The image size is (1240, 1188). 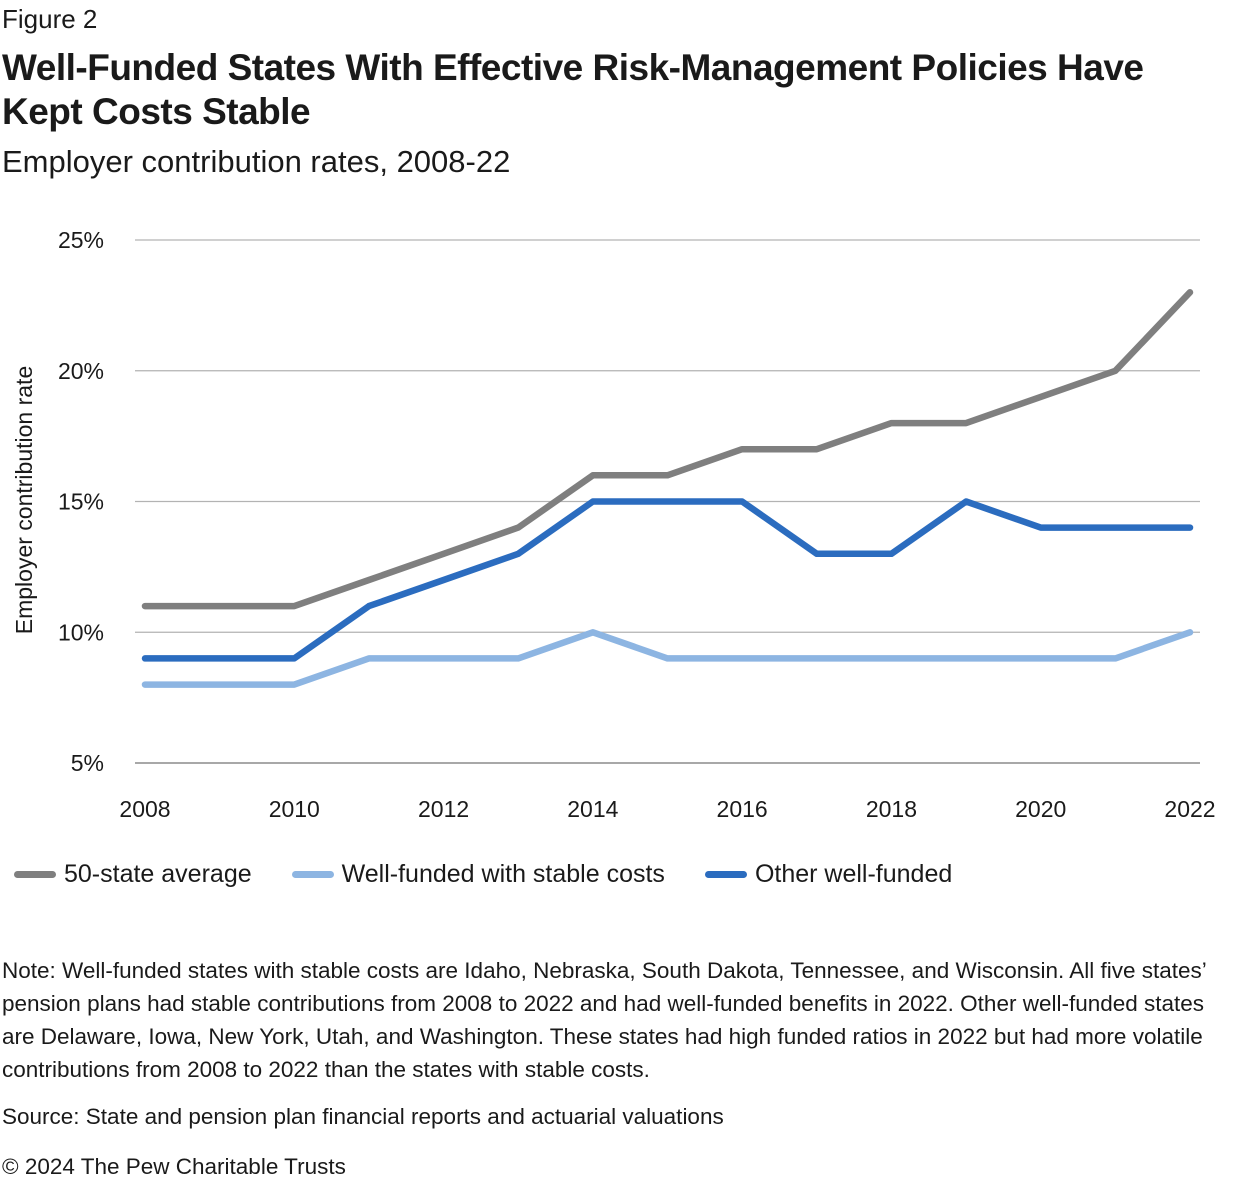 What do you see at coordinates (891, 809) in the screenshot?
I see `x-tick-label: 2018` at bounding box center [891, 809].